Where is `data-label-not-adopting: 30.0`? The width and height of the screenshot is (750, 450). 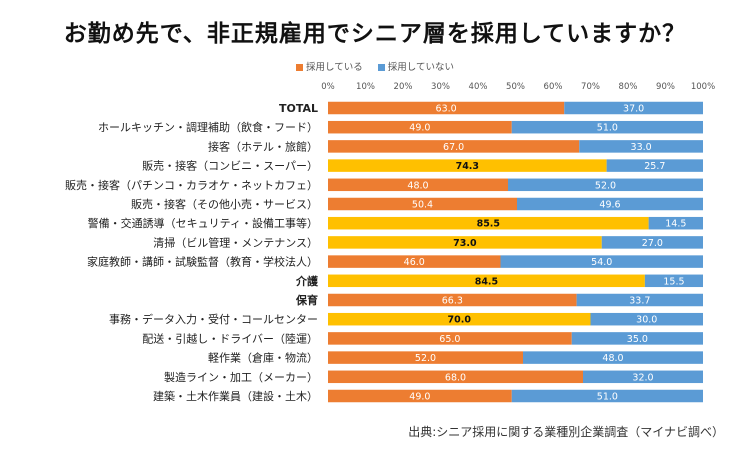 data-label-not-adopting: 30.0 is located at coordinates (646, 320).